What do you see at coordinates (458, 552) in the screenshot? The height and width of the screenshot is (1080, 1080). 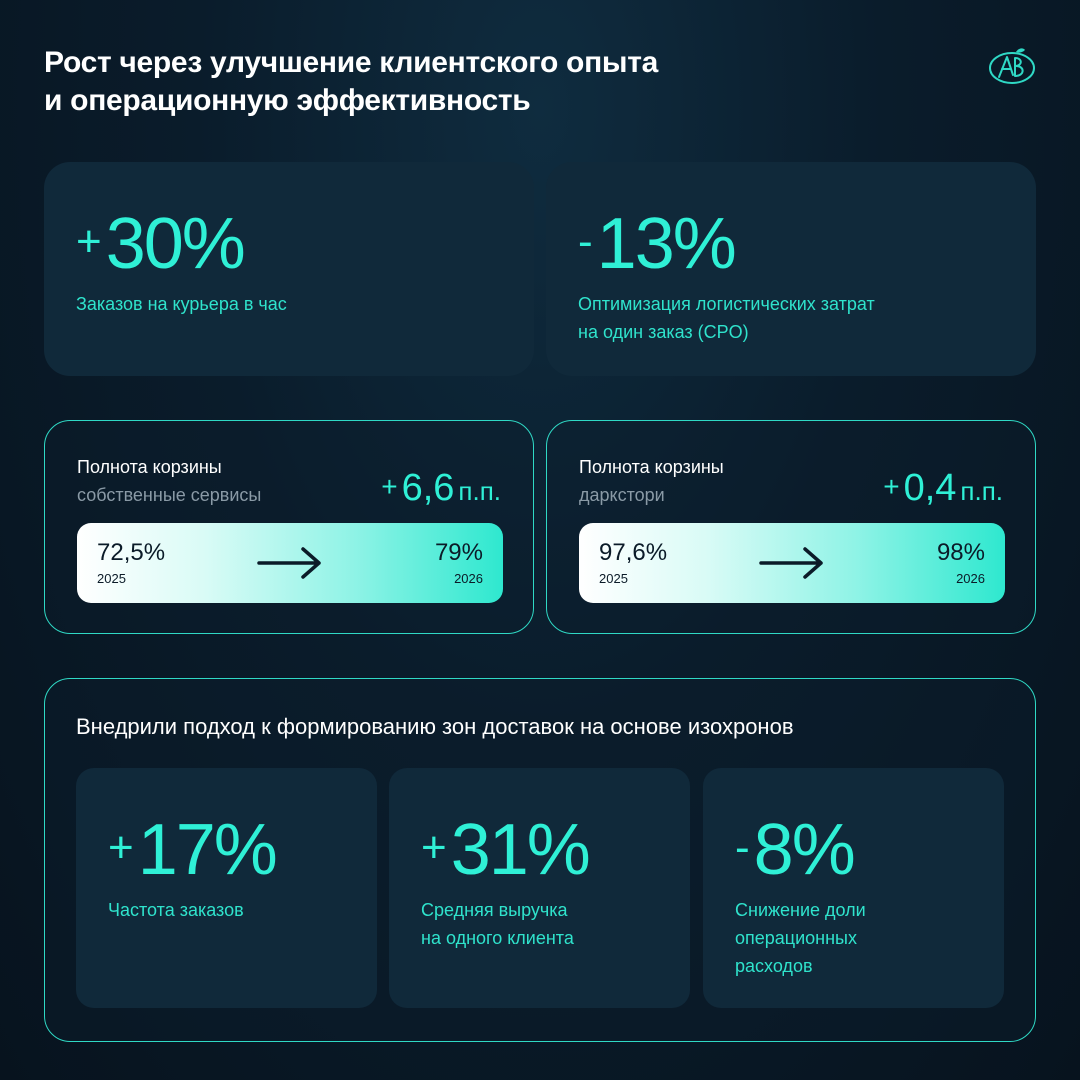 I see `to-value: 79%` at bounding box center [458, 552].